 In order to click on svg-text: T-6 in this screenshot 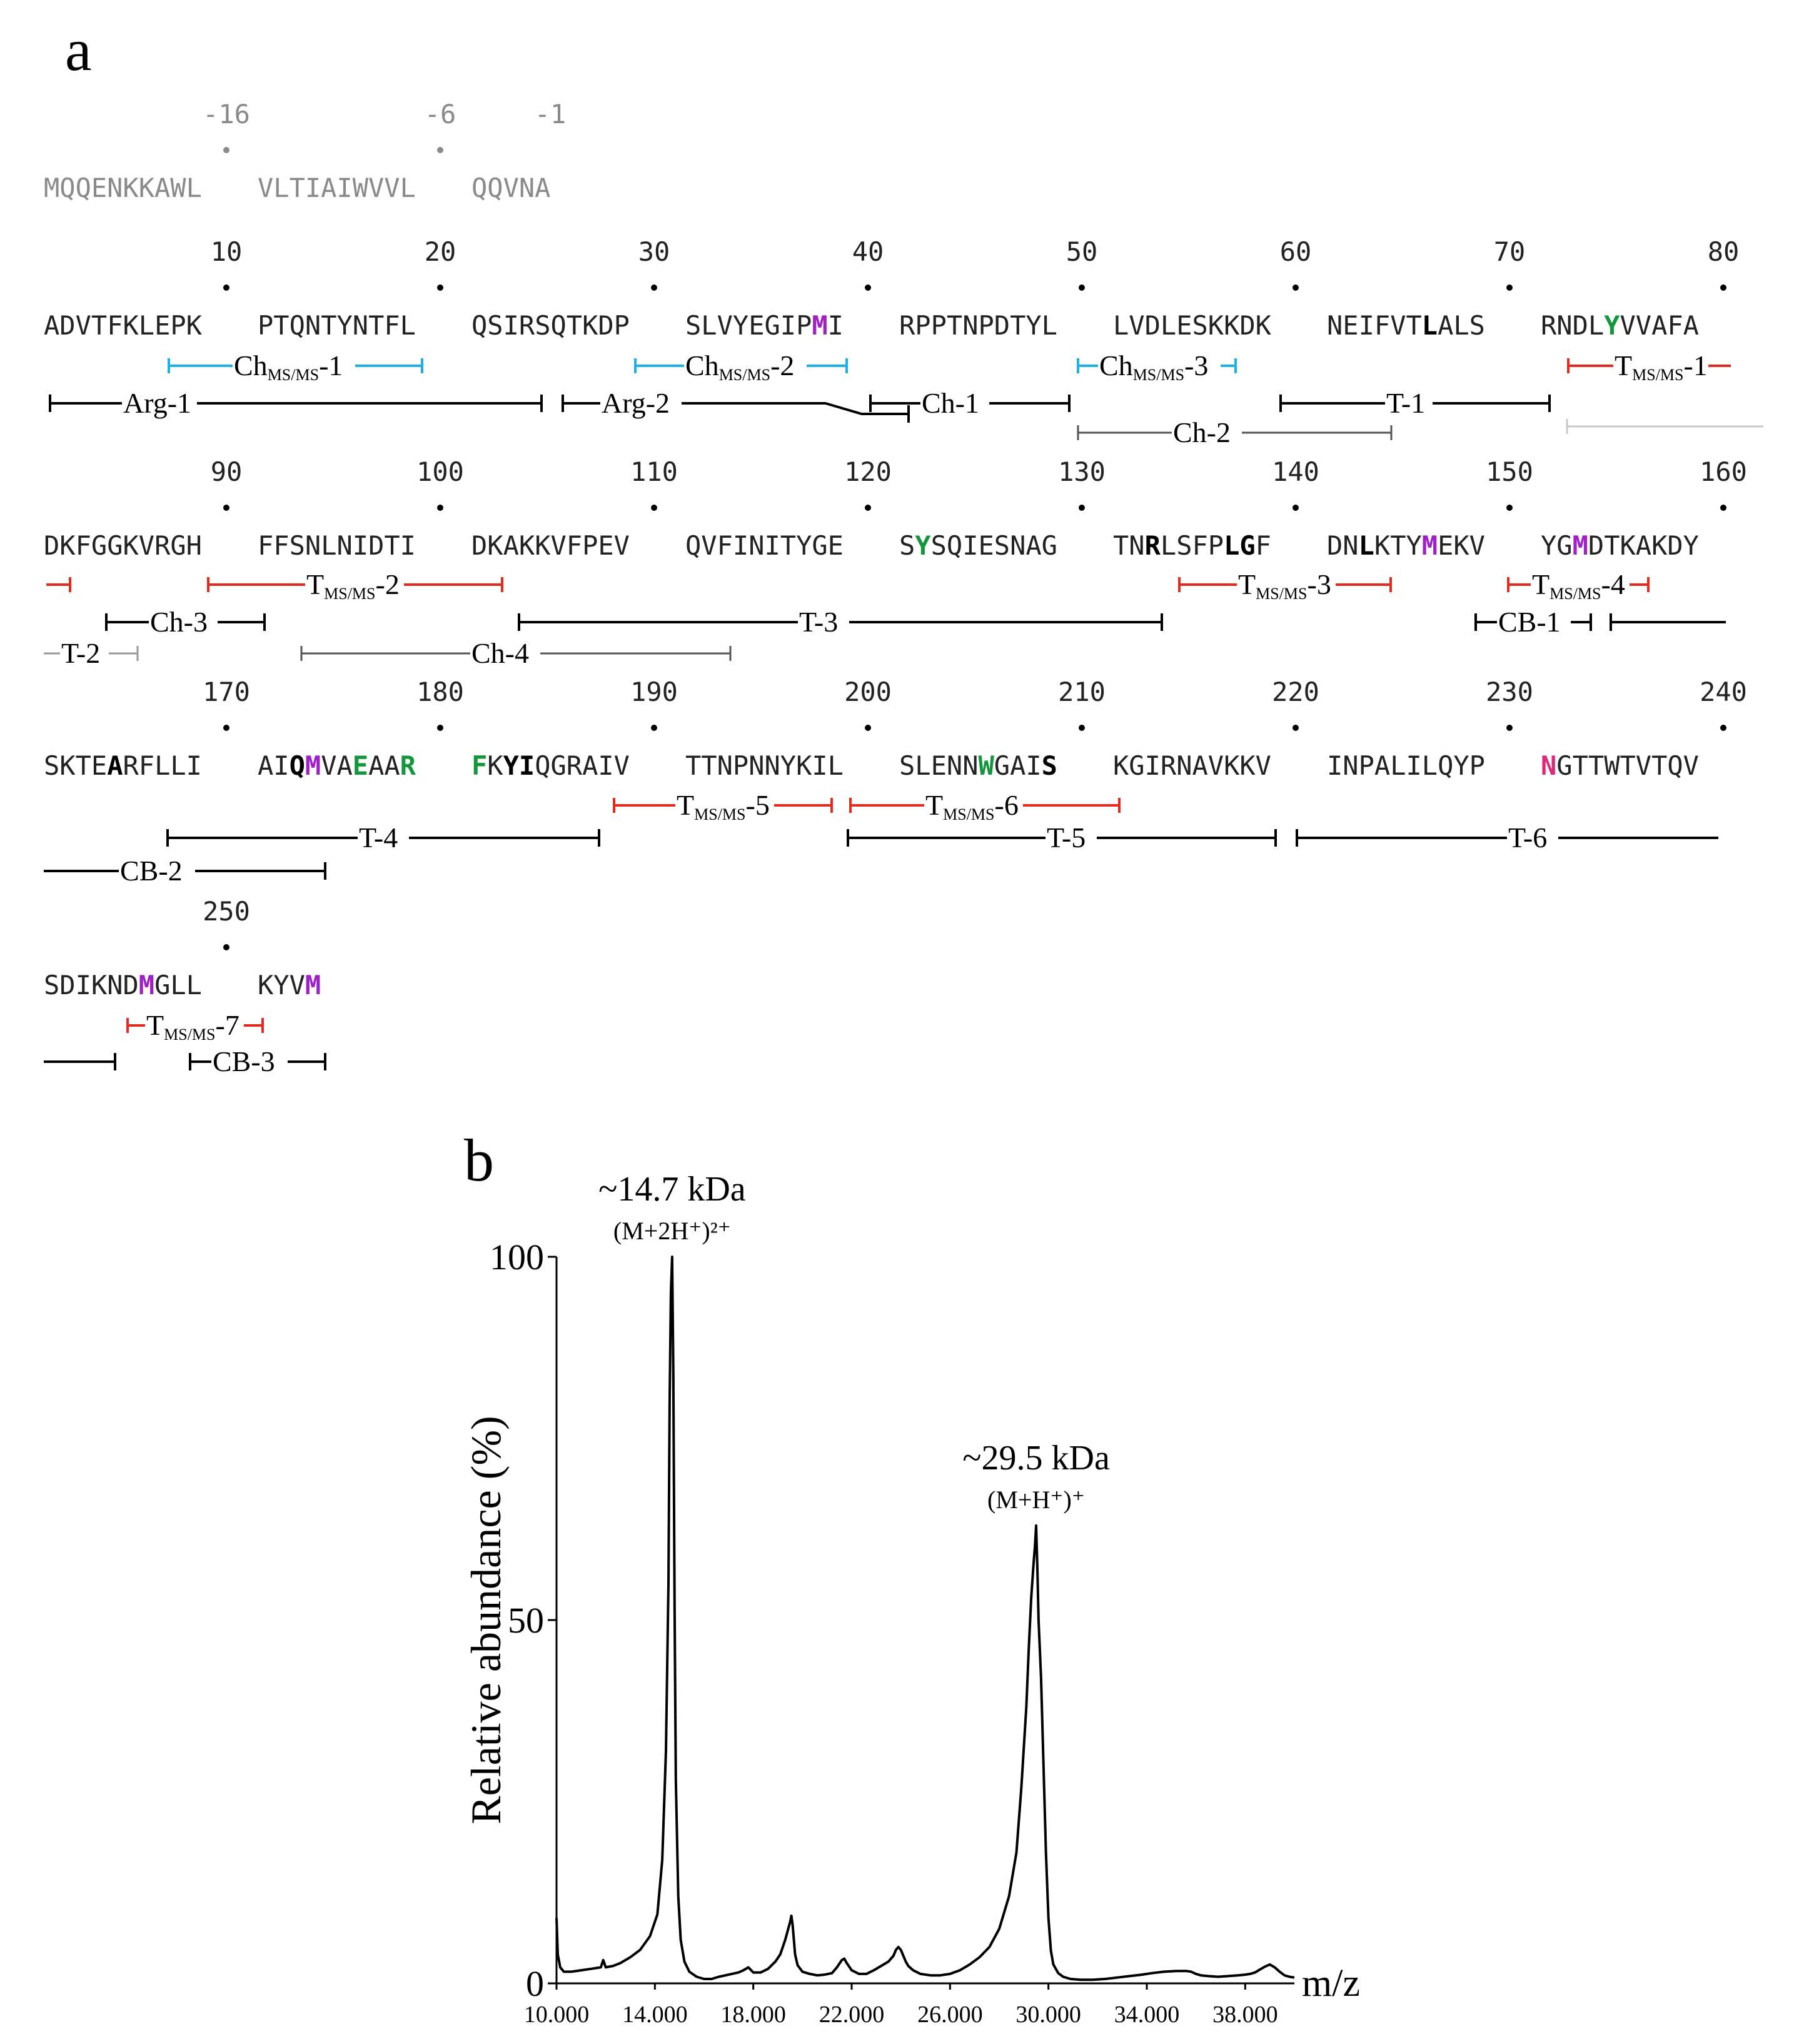, I will do `click(1527, 837)`.